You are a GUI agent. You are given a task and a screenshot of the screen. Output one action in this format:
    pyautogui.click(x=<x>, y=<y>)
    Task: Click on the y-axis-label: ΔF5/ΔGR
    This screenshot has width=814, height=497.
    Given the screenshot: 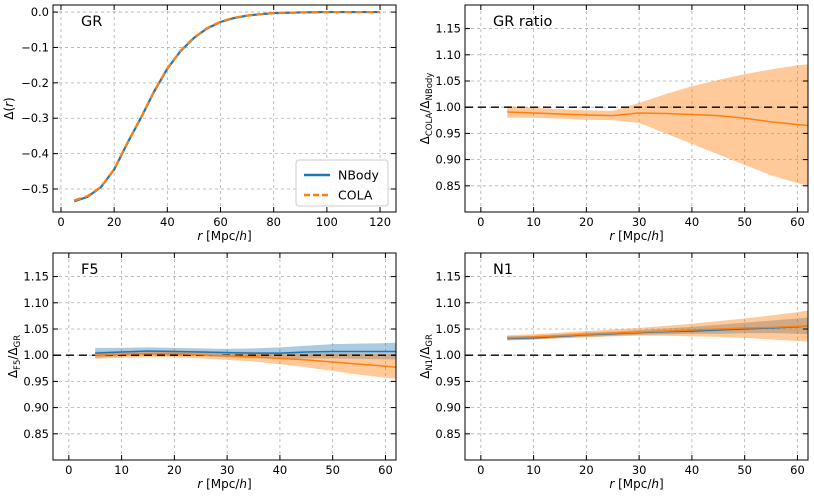 What is the action you would take?
    pyautogui.click(x=14, y=356)
    